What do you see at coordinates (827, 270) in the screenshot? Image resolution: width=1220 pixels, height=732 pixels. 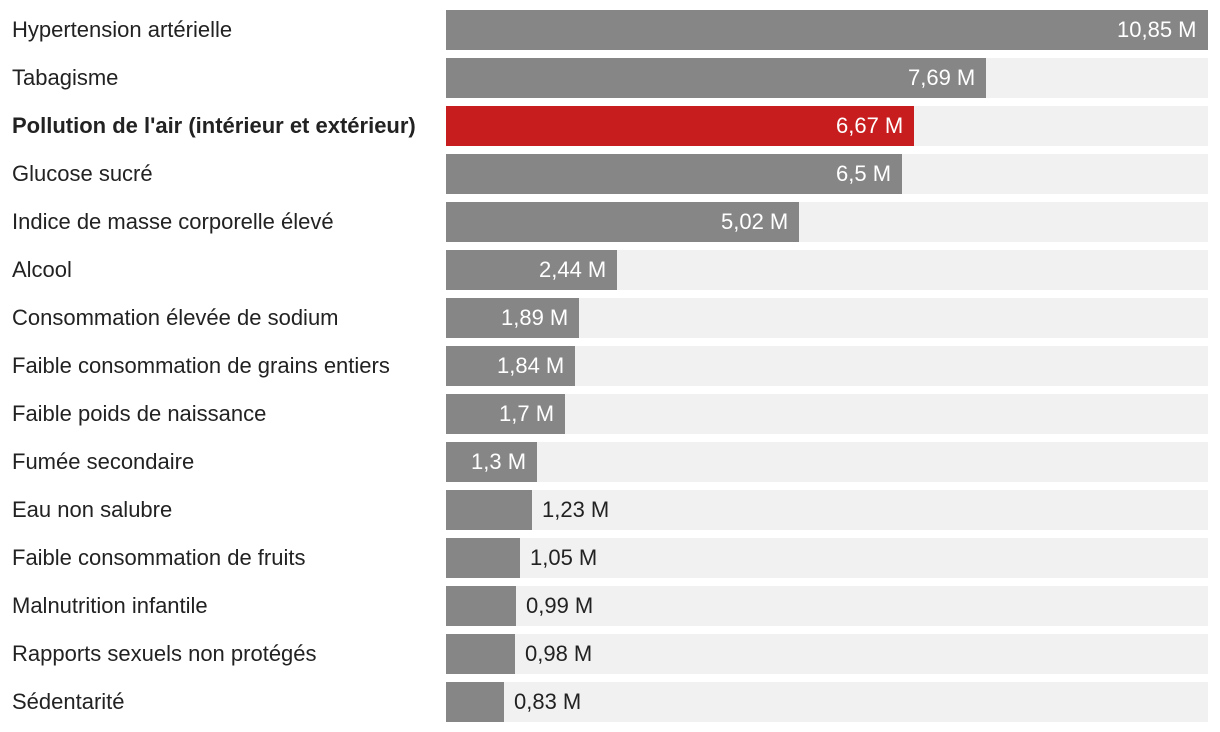 I see `bar-track: 2,44 M` at bounding box center [827, 270].